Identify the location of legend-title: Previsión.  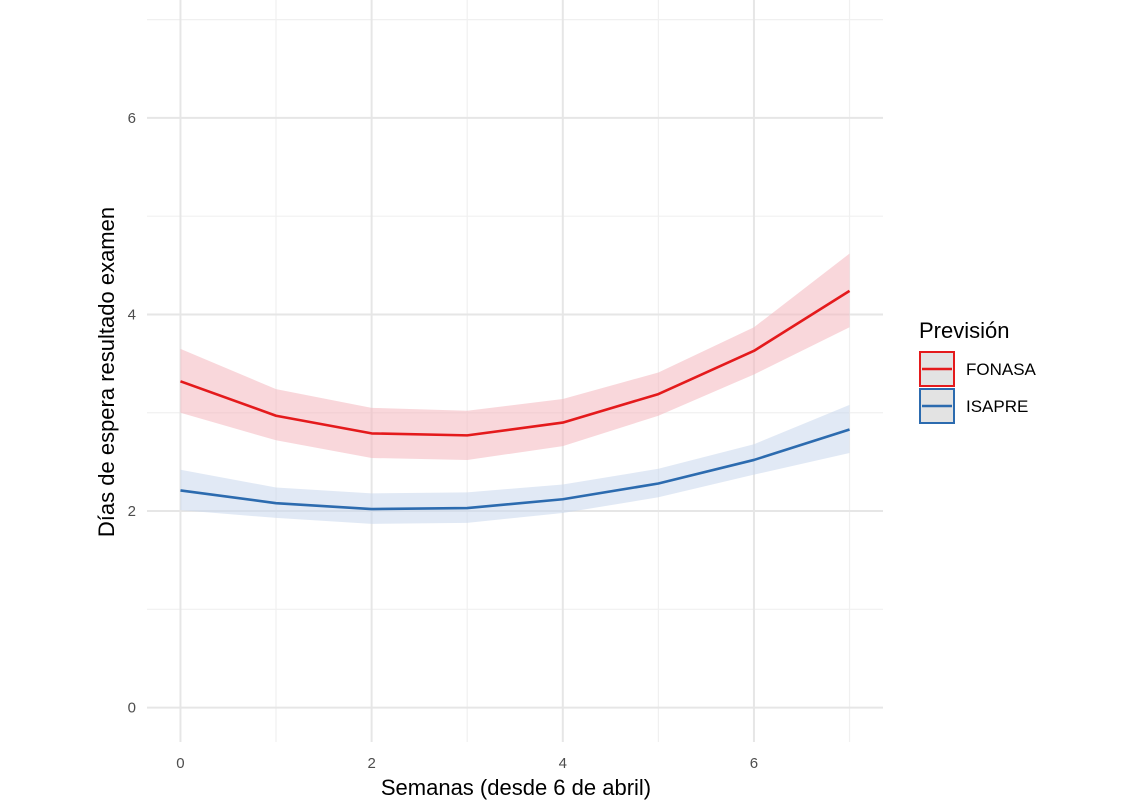
(964, 330).